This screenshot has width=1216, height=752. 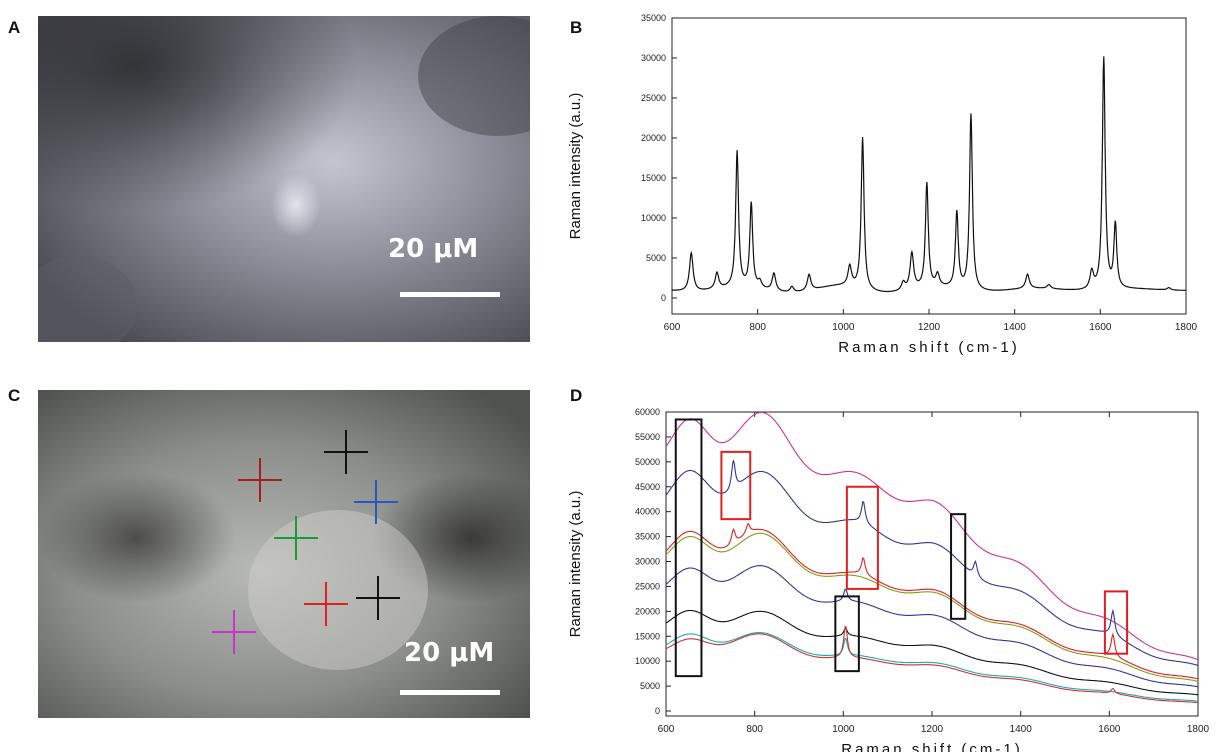 What do you see at coordinates (647, 462) in the screenshot?
I see `y-tick-label: 50000` at bounding box center [647, 462].